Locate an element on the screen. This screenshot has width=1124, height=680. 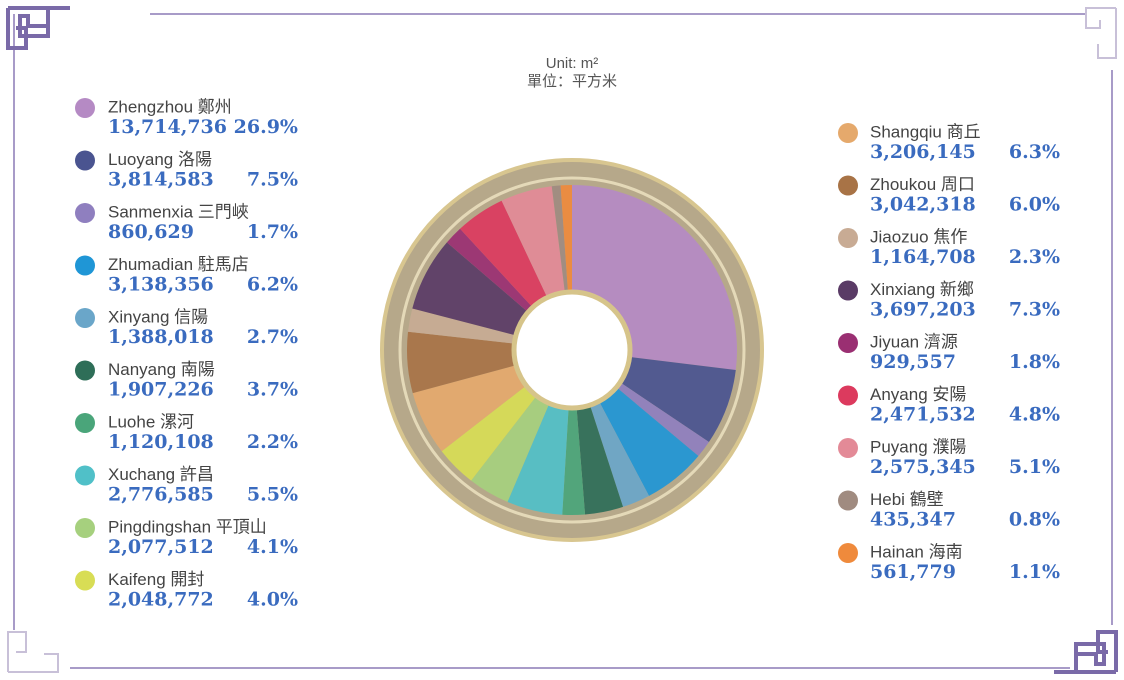
slices is located at coordinates (571, 350).